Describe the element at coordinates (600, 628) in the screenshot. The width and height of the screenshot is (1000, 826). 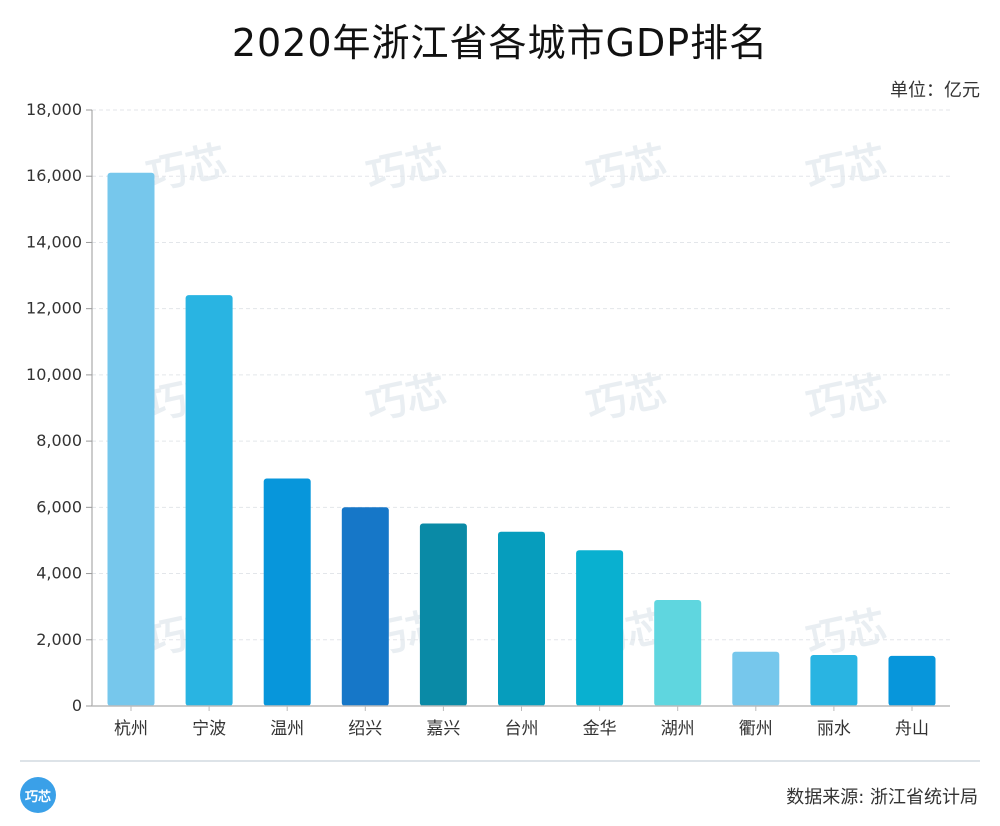
I see `bar-金华` at that location.